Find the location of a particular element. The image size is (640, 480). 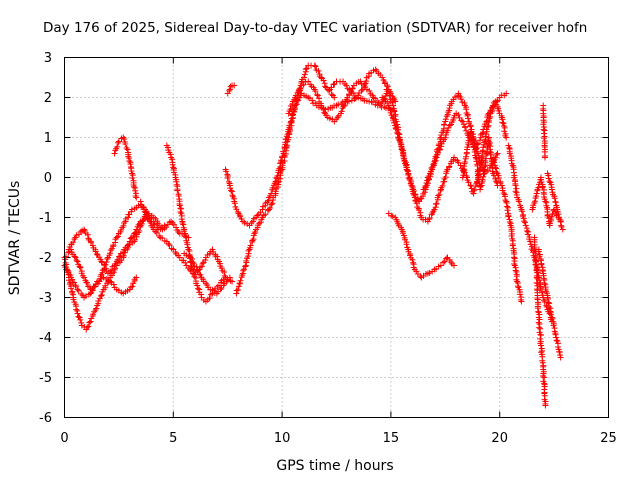

series-arc-s is located at coordinates (507, 229).